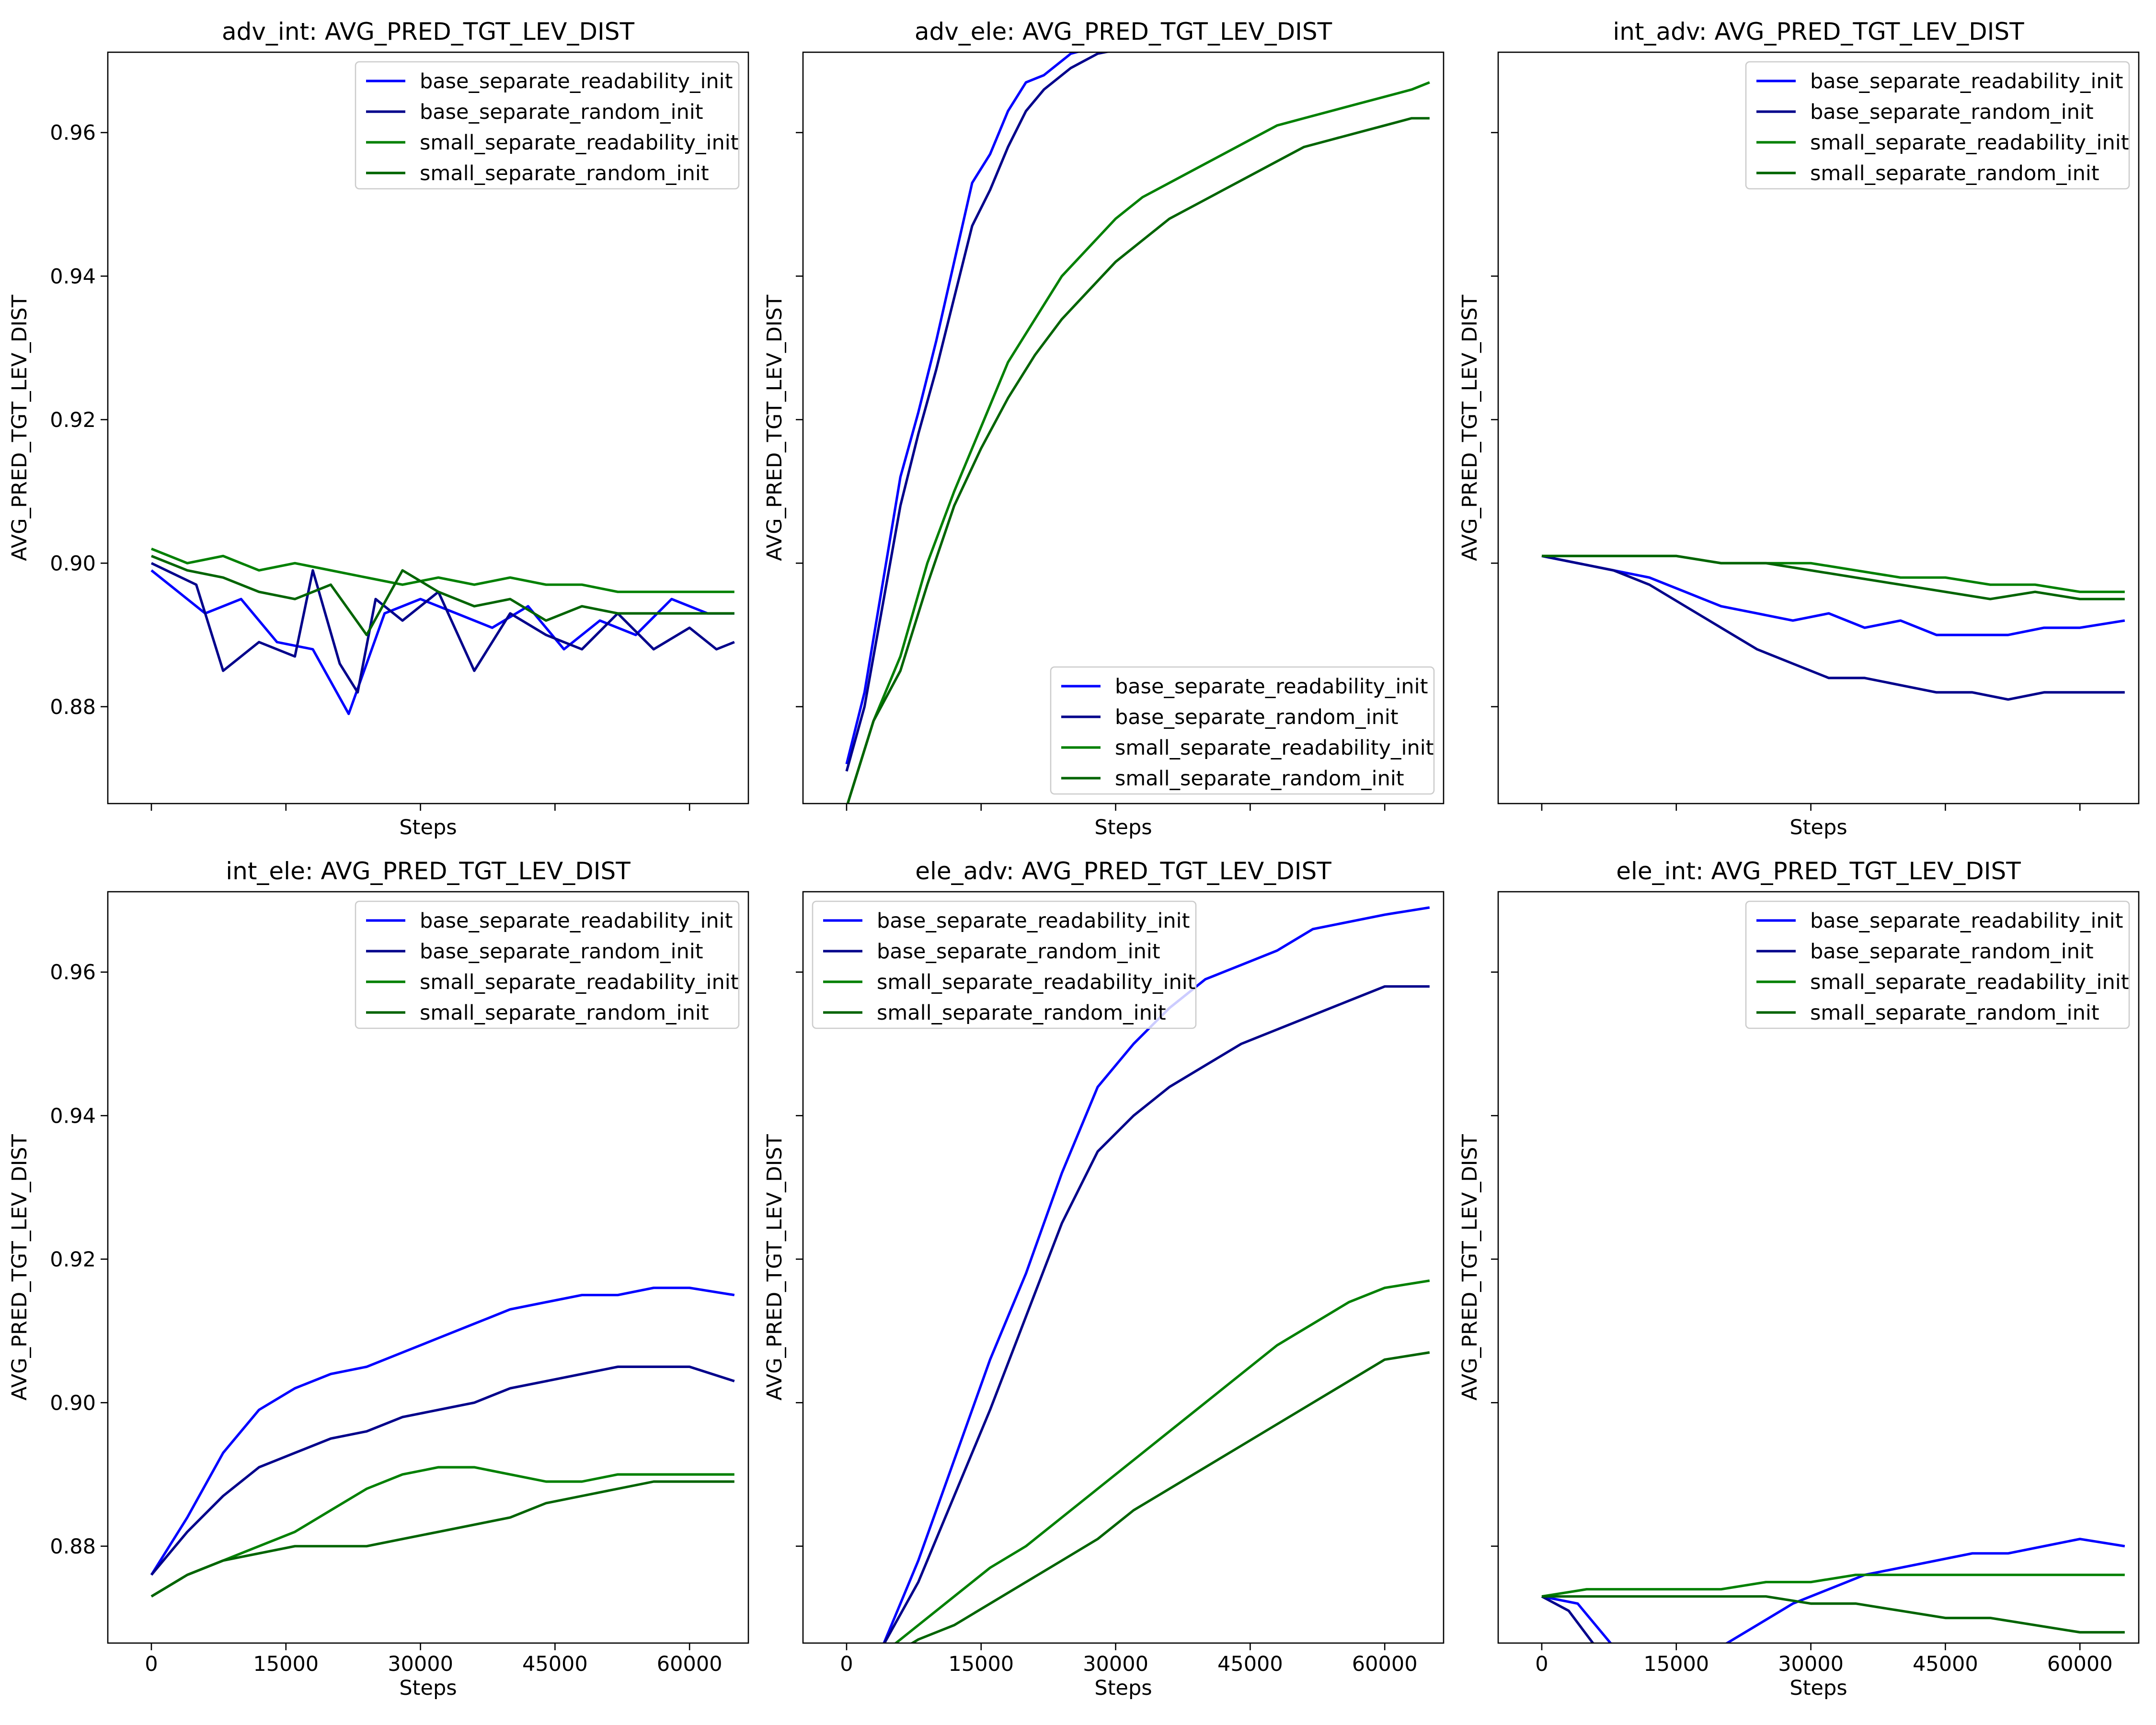 This screenshot has width=2156, height=1725. What do you see at coordinates (428, 871) in the screenshot?
I see `chart-title: int_ele: AVG_PRED_TGT_LEV_DIST` at bounding box center [428, 871].